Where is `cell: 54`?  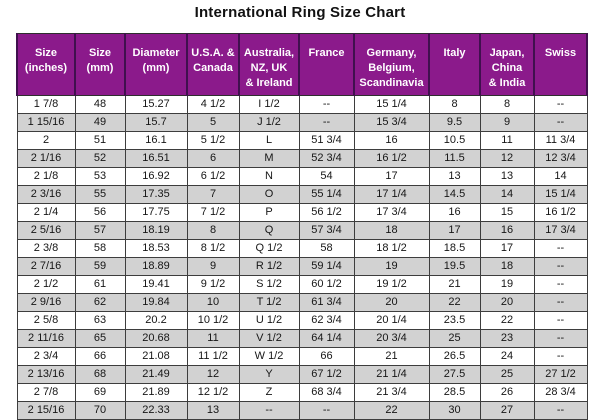
cell: 54 is located at coordinates (326, 176).